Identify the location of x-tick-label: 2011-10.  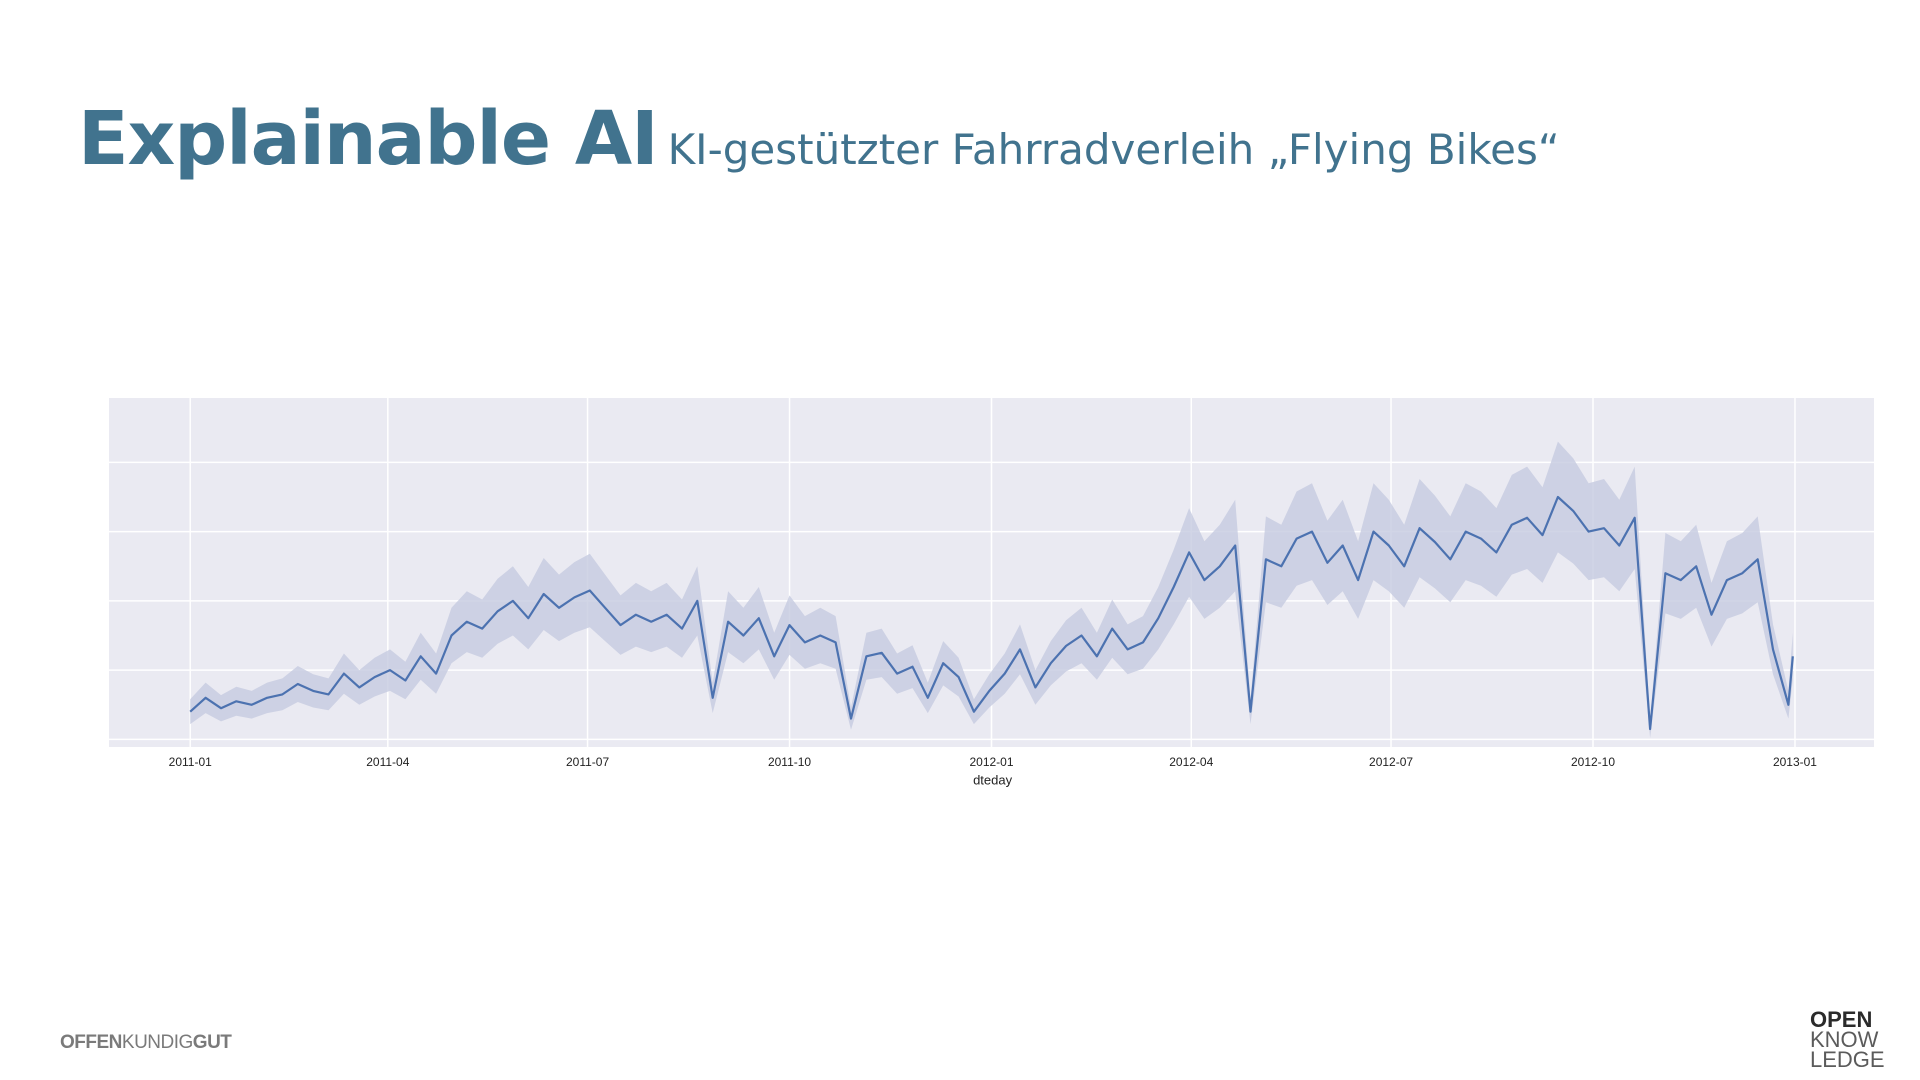
(789, 762).